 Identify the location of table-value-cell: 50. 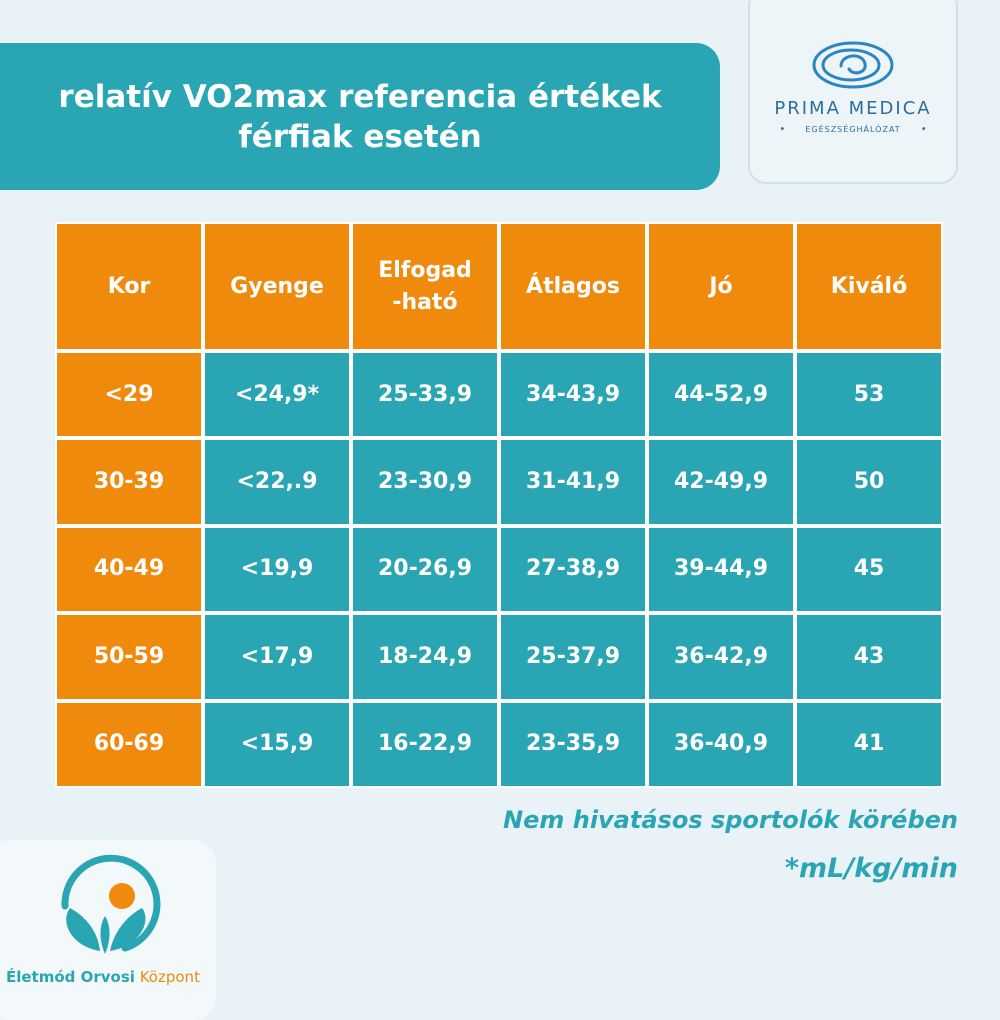
(869, 482).